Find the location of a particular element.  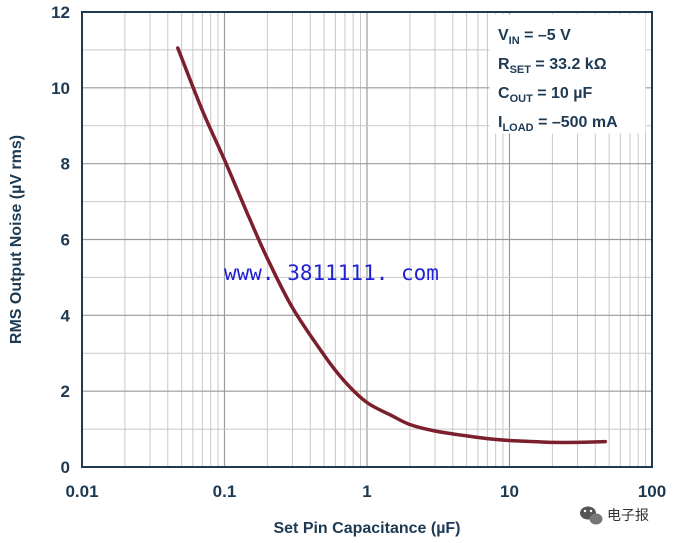

y-tick-label: 10 is located at coordinates (60, 88).